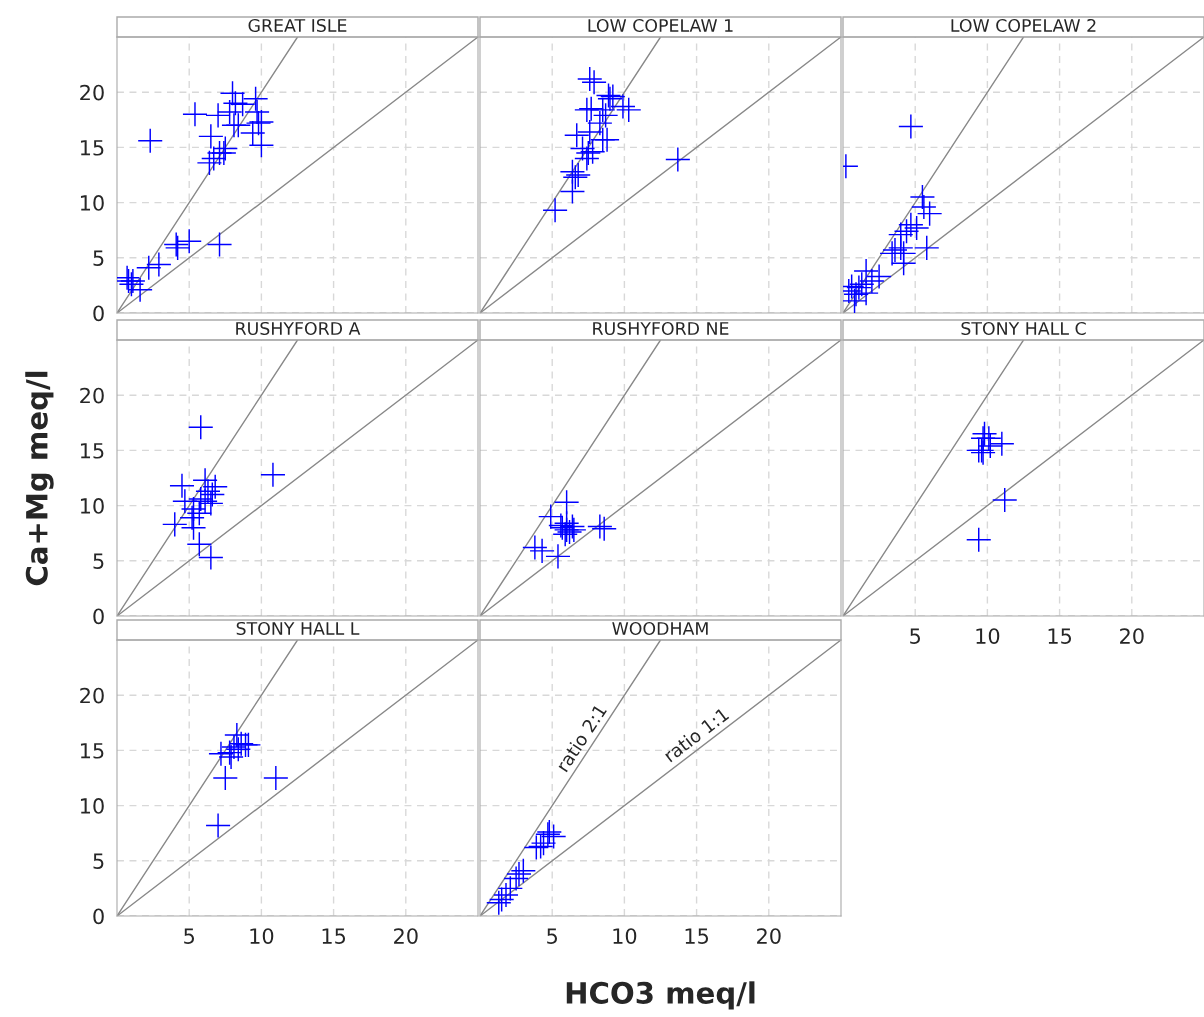 This screenshot has width=1204, height=1017. What do you see at coordinates (39, 478) in the screenshot?
I see `y-axis-title: Ca+Mg meq/l` at bounding box center [39, 478].